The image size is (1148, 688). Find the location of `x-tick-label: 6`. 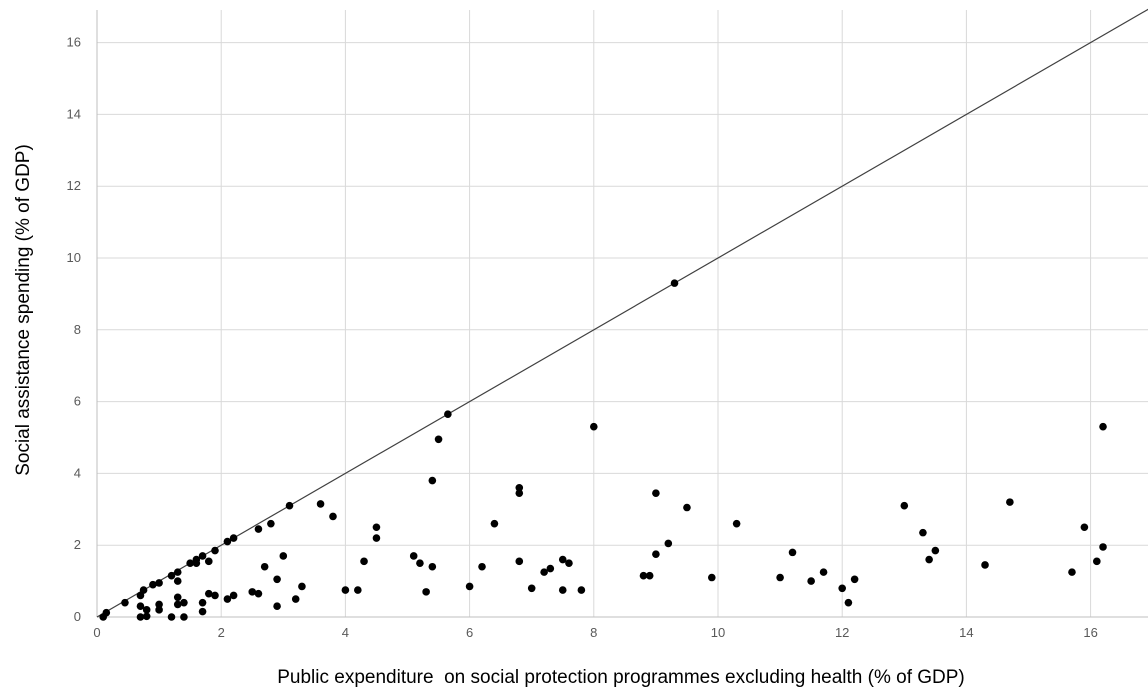

x-tick-label: 6 is located at coordinates (469, 632).